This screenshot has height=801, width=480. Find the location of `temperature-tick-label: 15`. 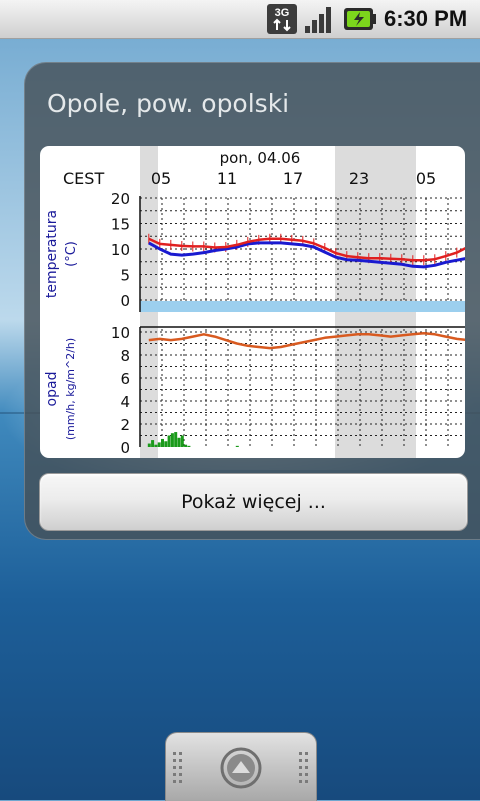

temperature-tick-label: 15 is located at coordinates (120, 225).